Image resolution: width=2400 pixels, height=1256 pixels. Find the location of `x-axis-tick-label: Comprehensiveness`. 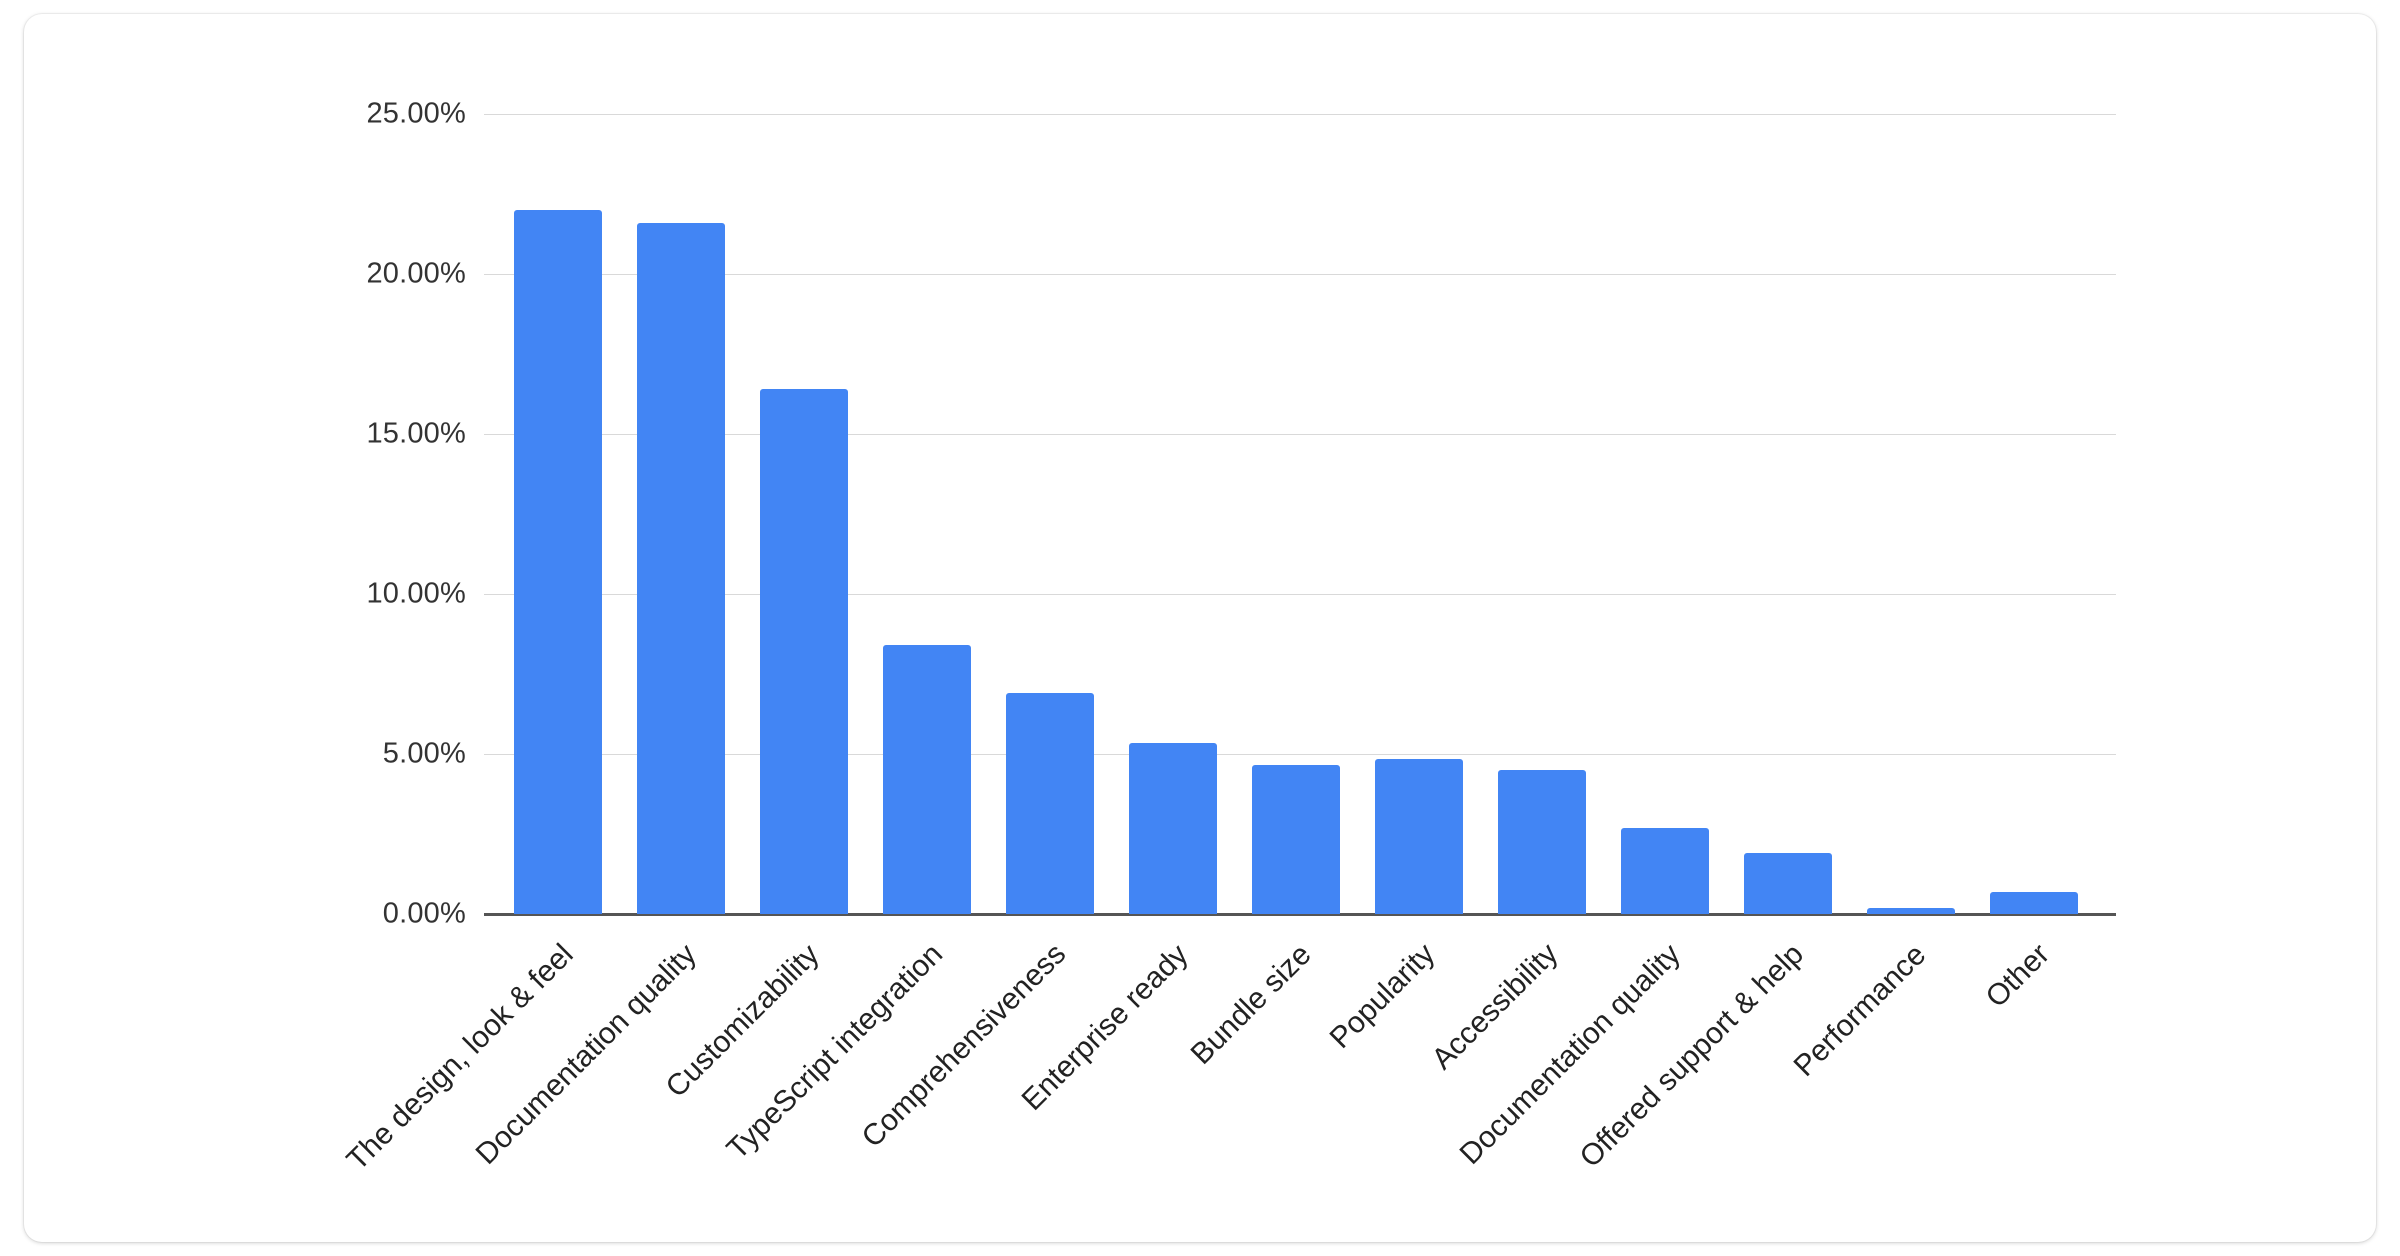

x-axis-tick-label: Comprehensiveness is located at coordinates (964, 1045).